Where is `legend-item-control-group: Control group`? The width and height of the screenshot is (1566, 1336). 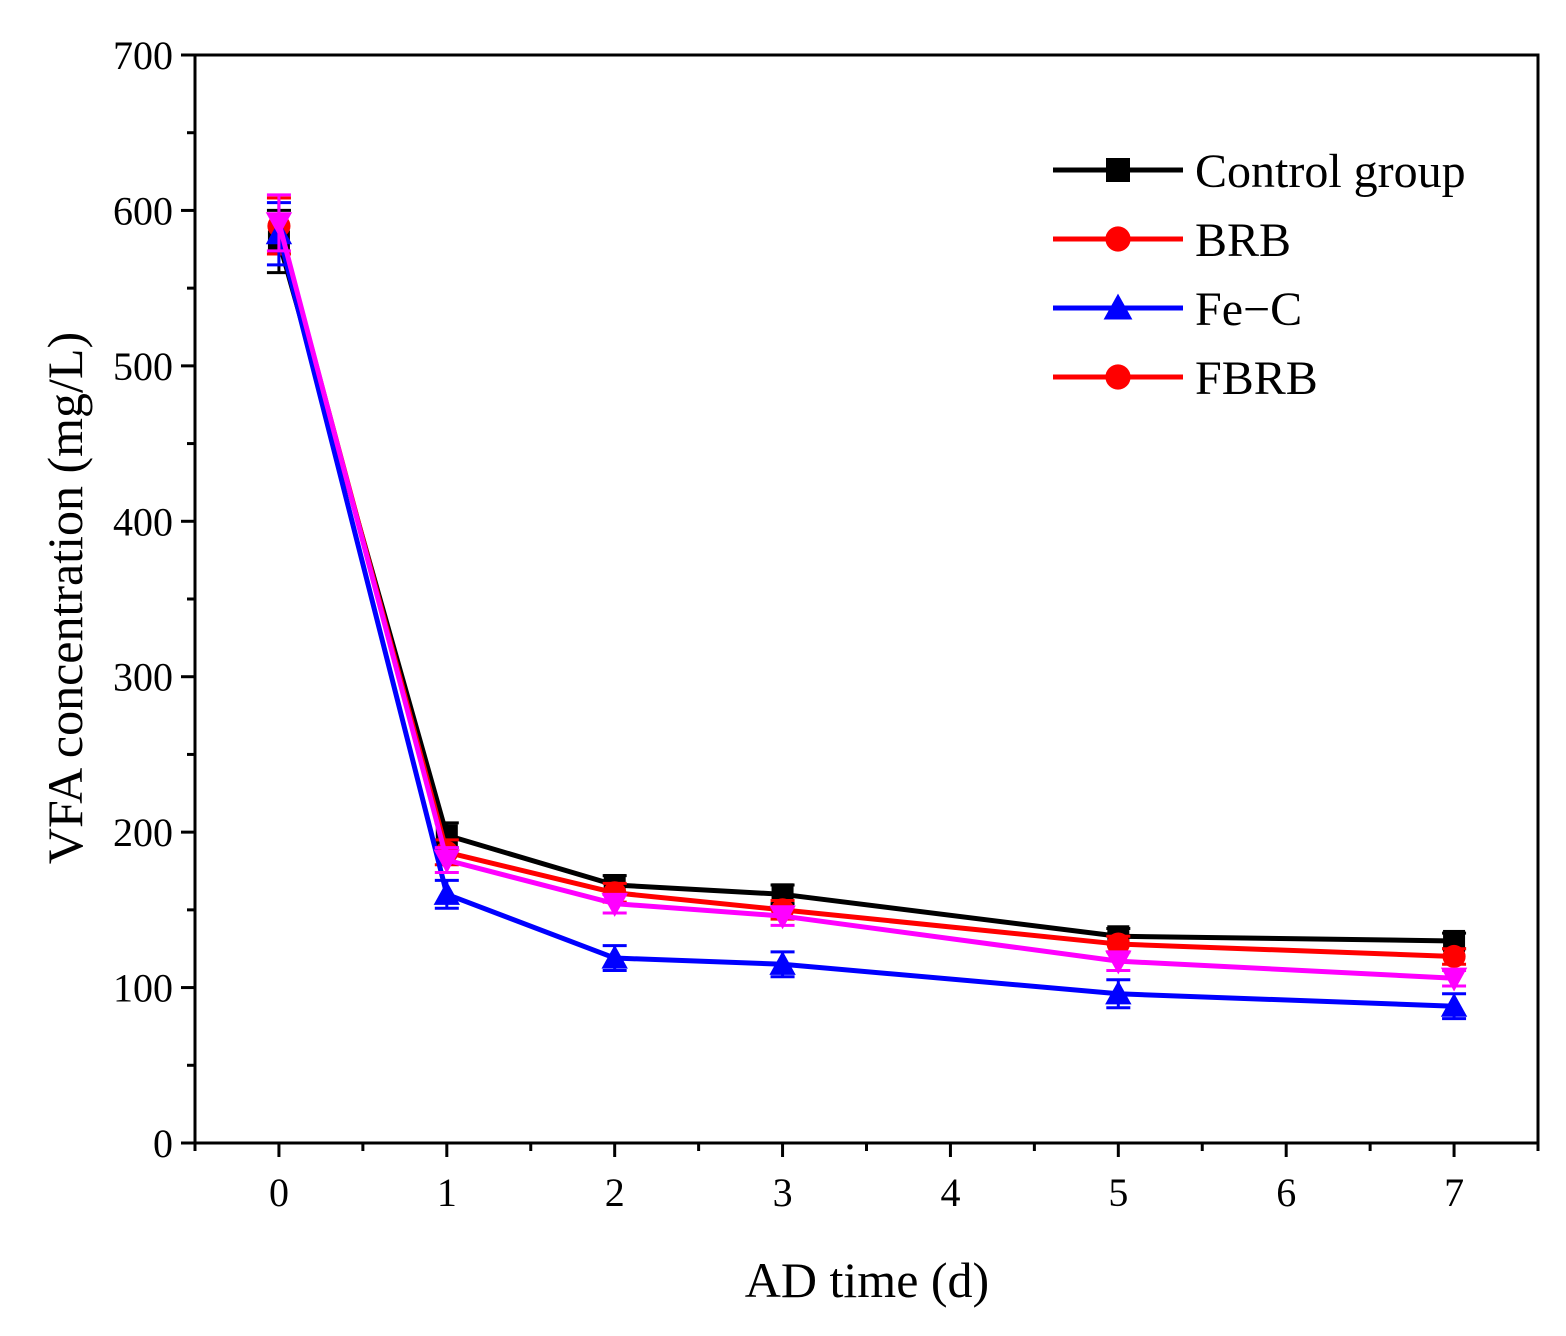
legend-item-control-group: Control group is located at coordinates (1259, 171).